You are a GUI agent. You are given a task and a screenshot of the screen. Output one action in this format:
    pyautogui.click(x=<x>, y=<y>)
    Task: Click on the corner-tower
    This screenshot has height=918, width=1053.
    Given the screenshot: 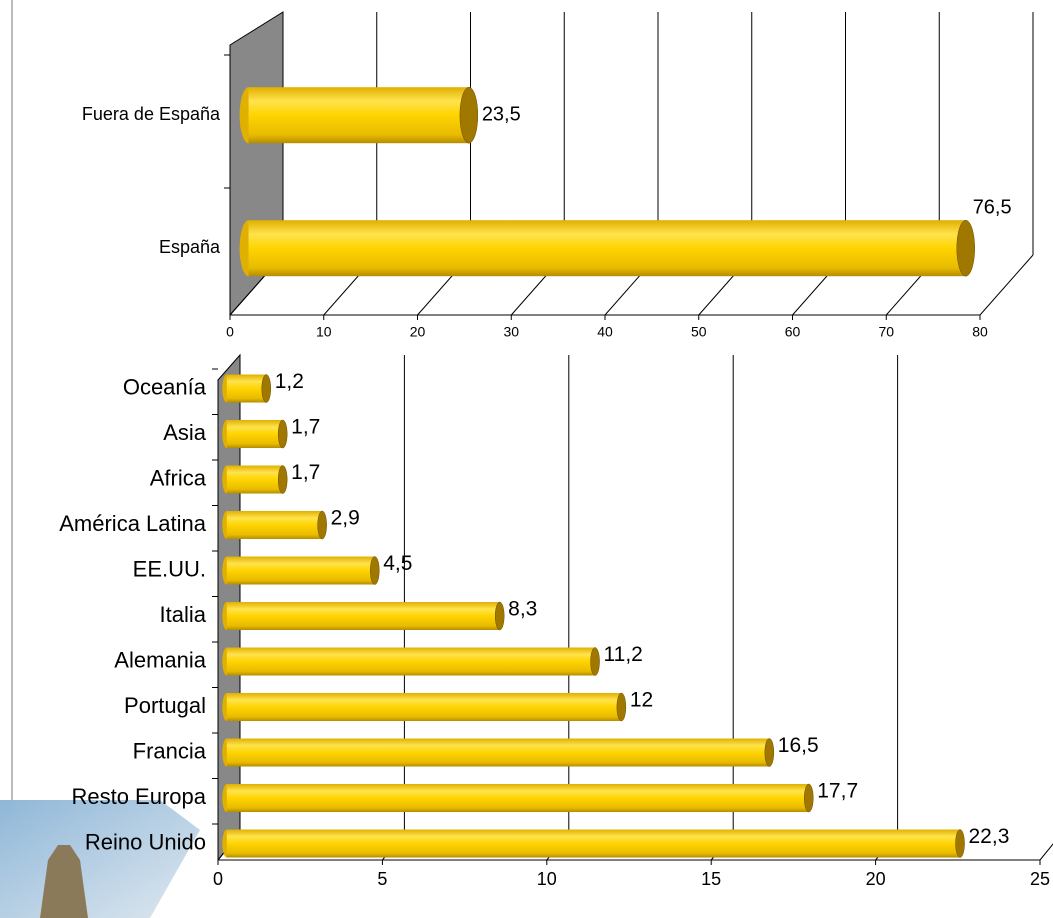 What is the action you would take?
    pyautogui.click(x=64, y=881)
    